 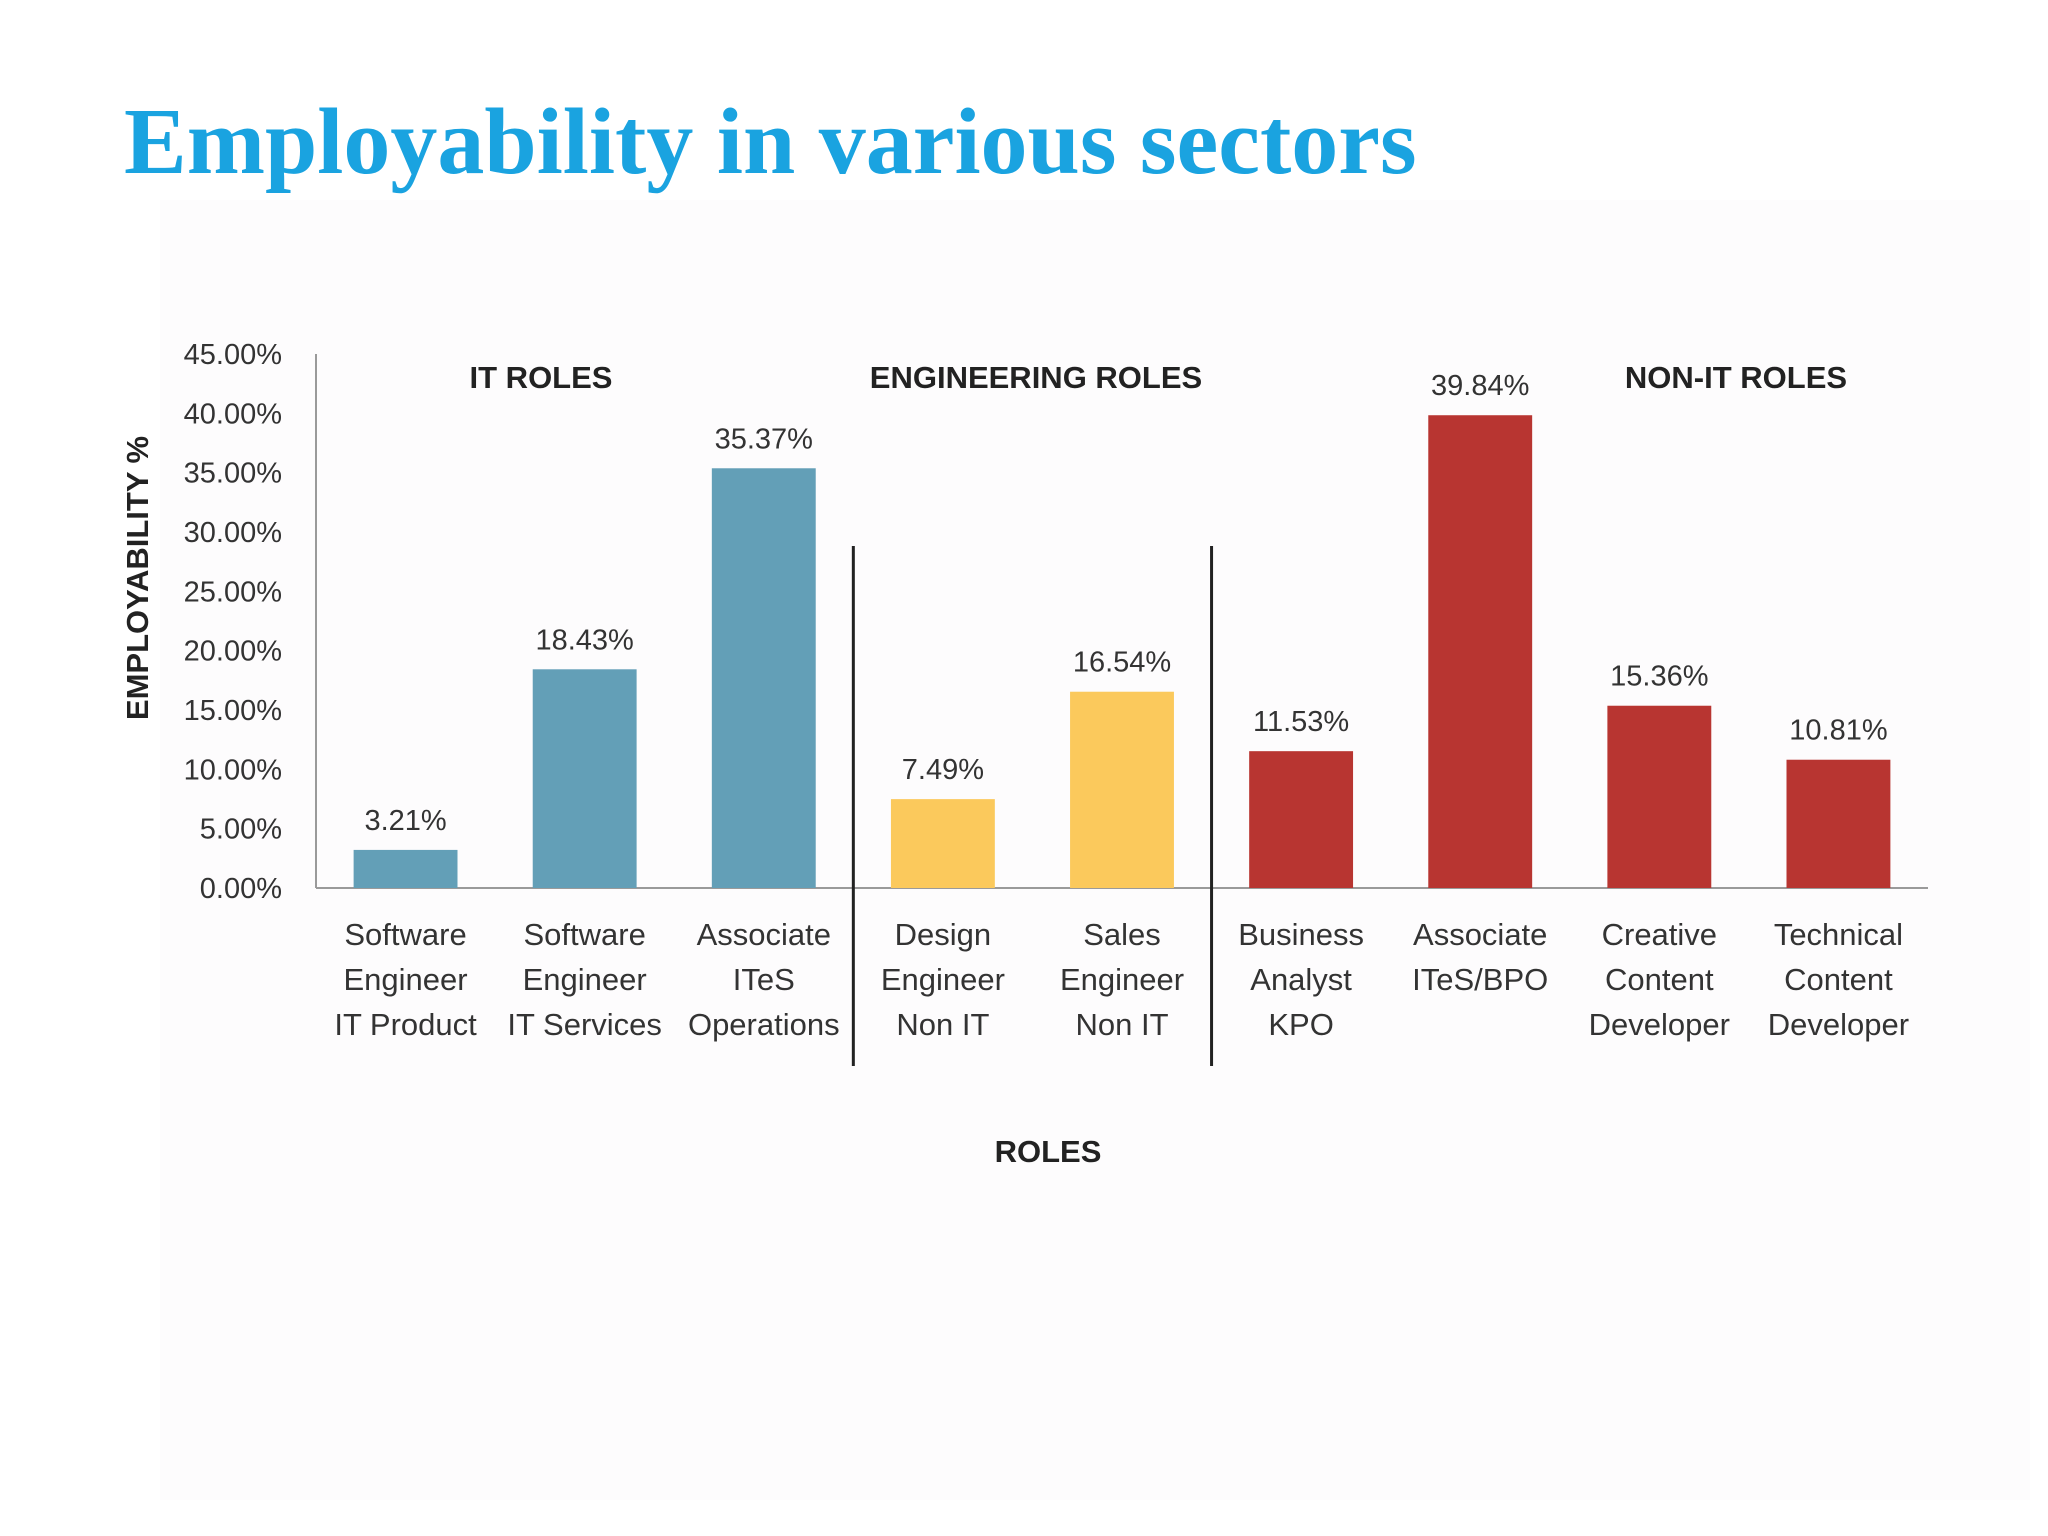 I want to click on group-labels: IT ROLES ENGINEERING ROLES NON-IT ROLES, so click(x=1159, y=377).